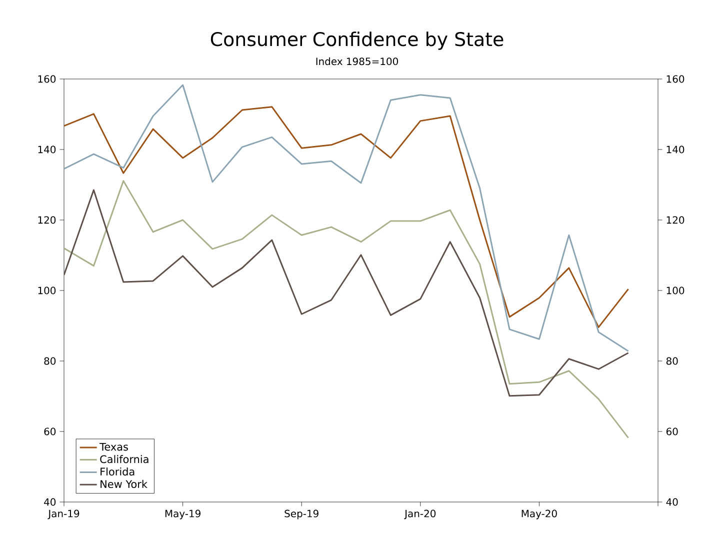 The height and width of the screenshot is (535, 715). I want to click on x-tick-label: Sep-19, so click(301, 515).